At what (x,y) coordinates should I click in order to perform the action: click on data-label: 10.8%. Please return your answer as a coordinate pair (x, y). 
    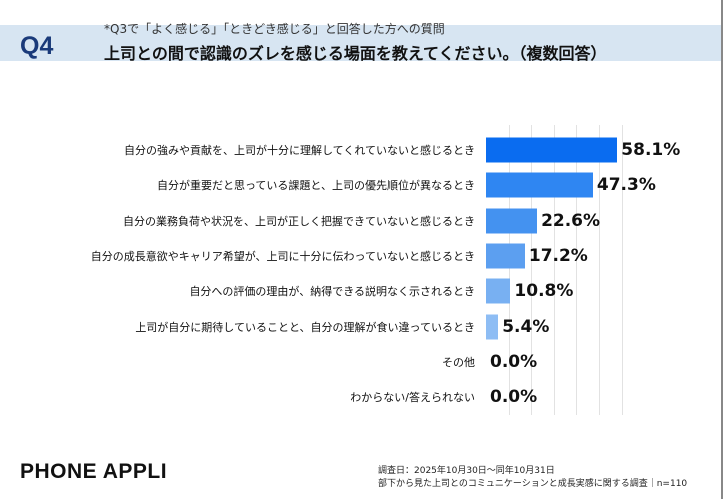
    Looking at the image, I should click on (544, 291).